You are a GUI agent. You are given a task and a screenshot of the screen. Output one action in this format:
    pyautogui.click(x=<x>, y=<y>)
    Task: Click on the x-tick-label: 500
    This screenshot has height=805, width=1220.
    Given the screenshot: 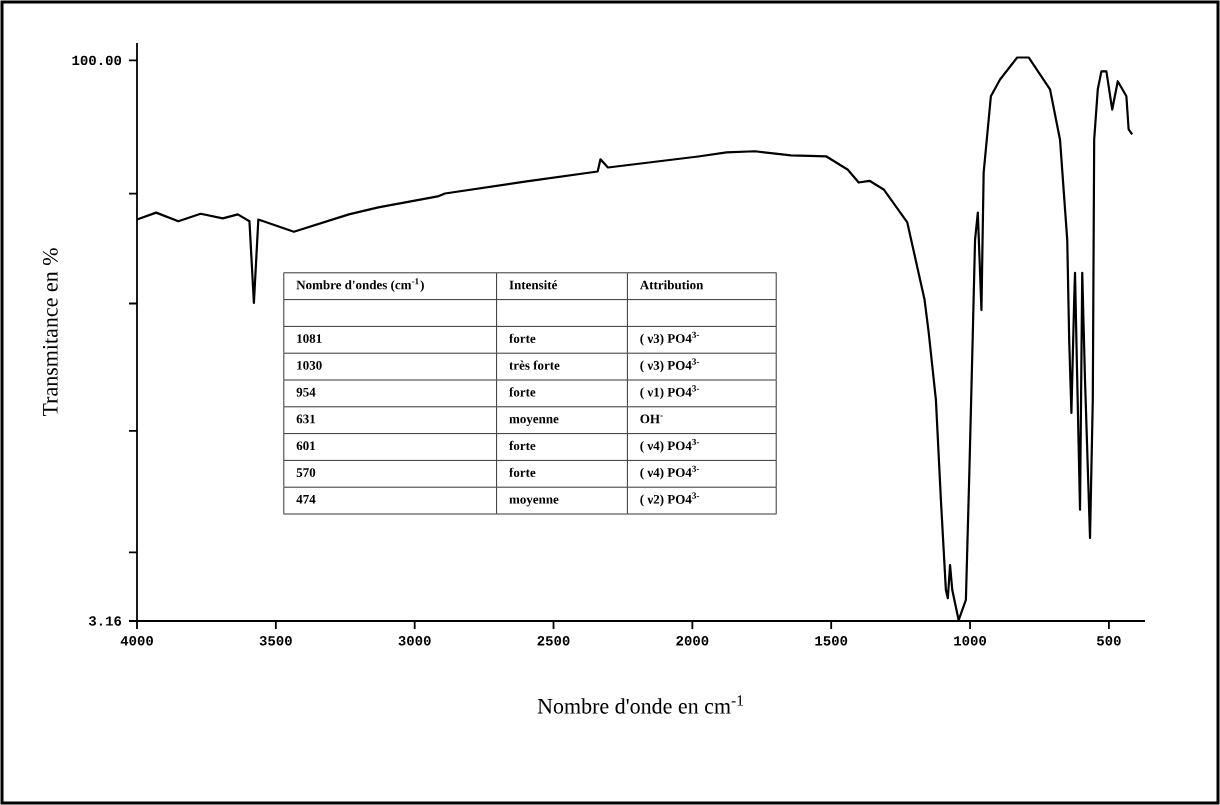 What is the action you would take?
    pyautogui.click(x=1109, y=641)
    